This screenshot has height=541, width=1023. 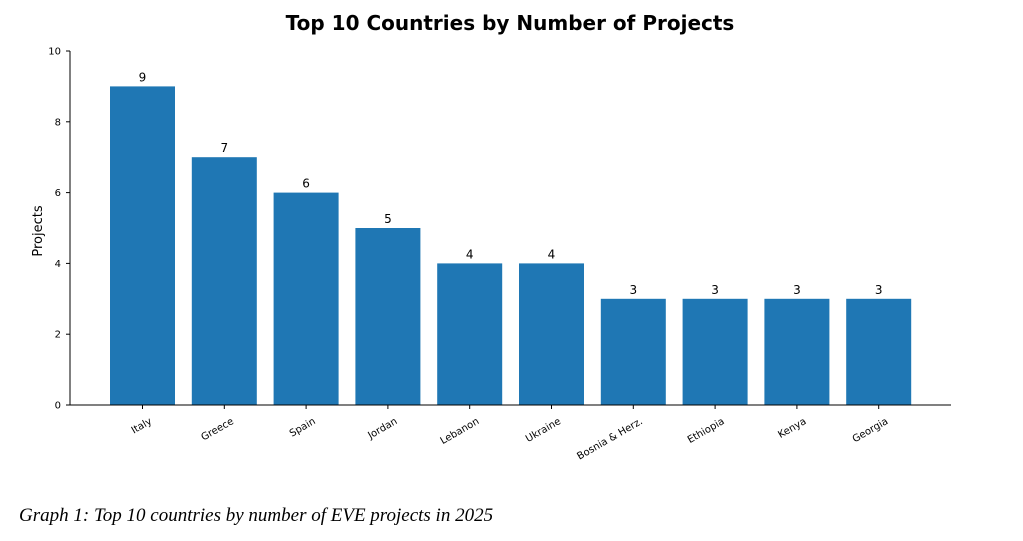 What do you see at coordinates (142, 426) in the screenshot?
I see `x-tick-label: Italy` at bounding box center [142, 426].